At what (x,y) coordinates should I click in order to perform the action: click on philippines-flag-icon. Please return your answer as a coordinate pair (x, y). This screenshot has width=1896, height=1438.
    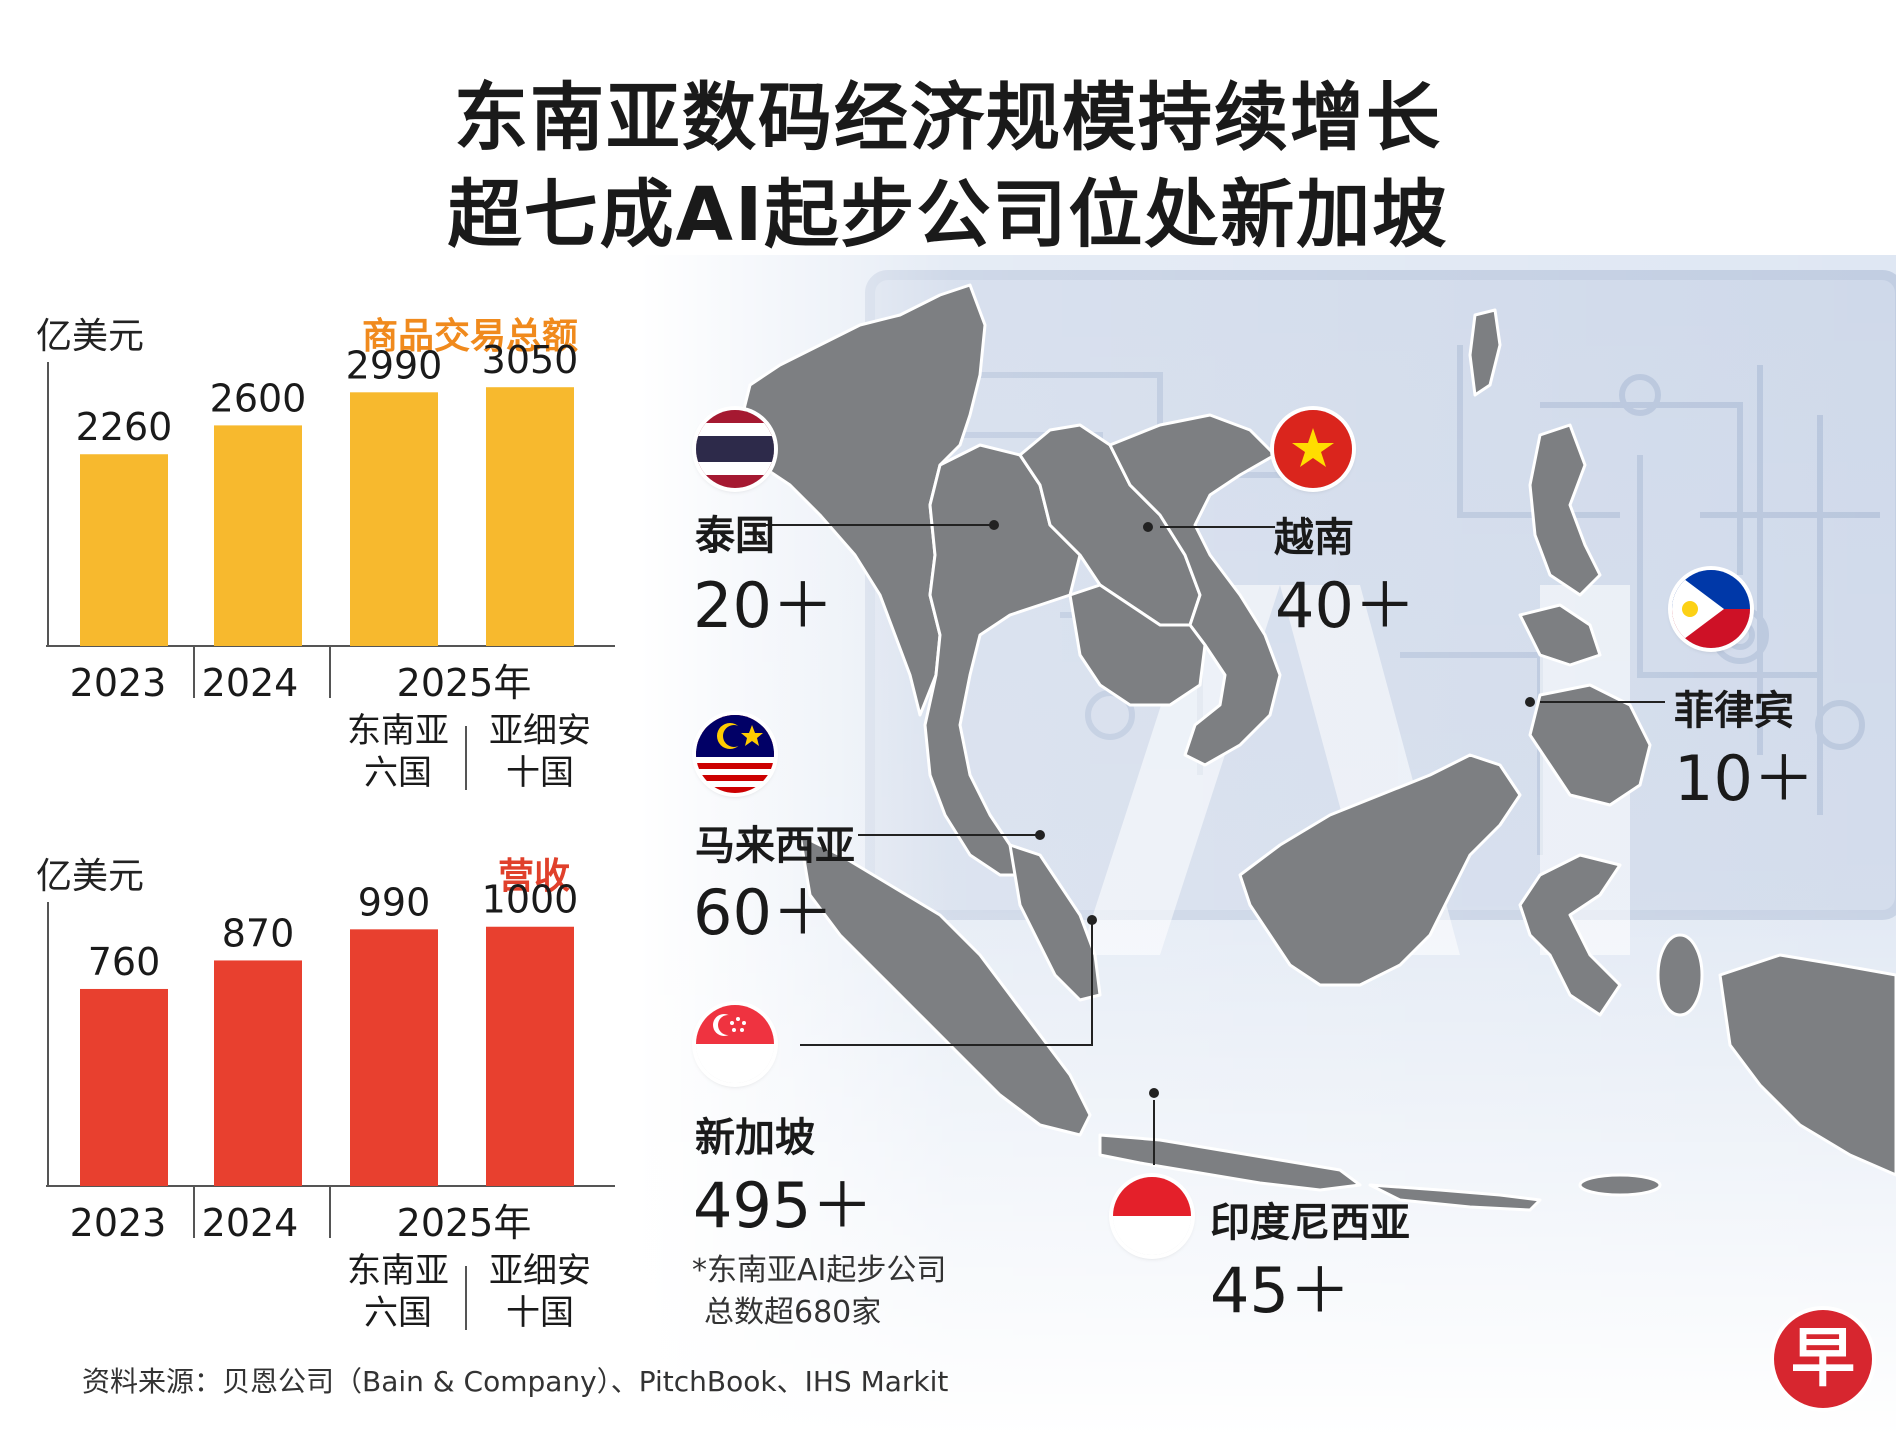
    Looking at the image, I should click on (1711, 609).